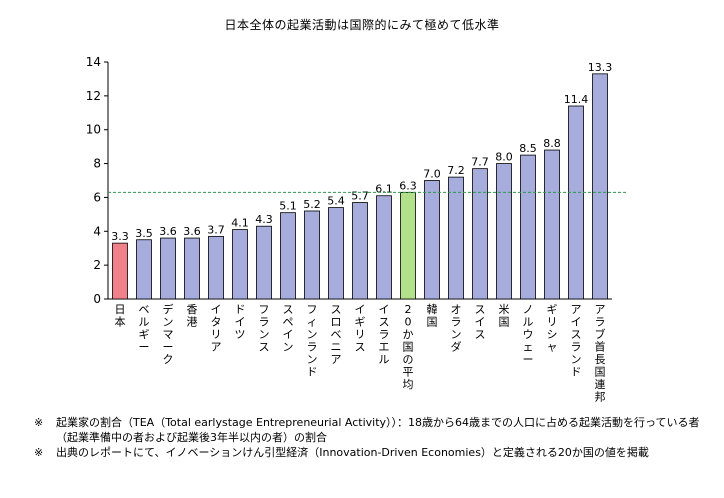 This screenshot has height=498, width=724. Describe the element at coordinates (312, 204) in the screenshot. I see `data-label: 5.2` at that location.